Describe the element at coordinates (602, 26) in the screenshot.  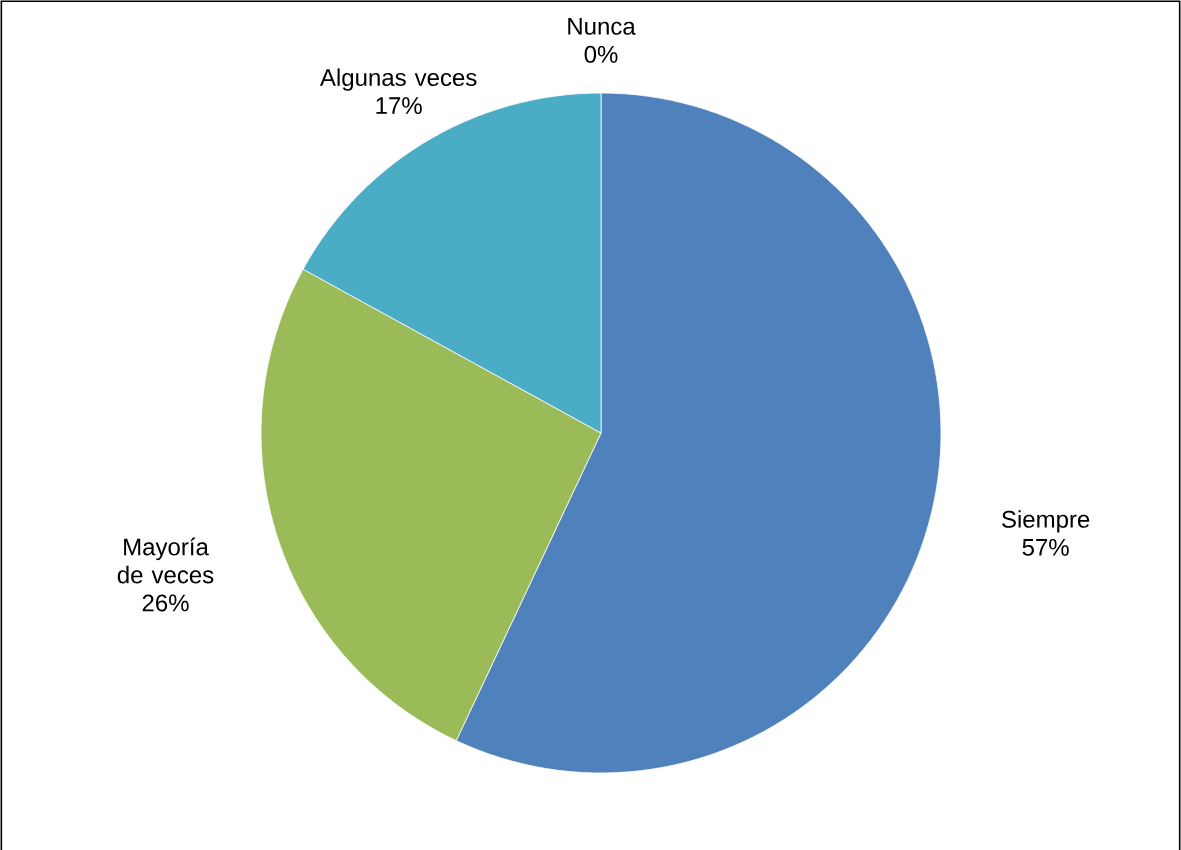
I see `category-label: Nunca` at that location.